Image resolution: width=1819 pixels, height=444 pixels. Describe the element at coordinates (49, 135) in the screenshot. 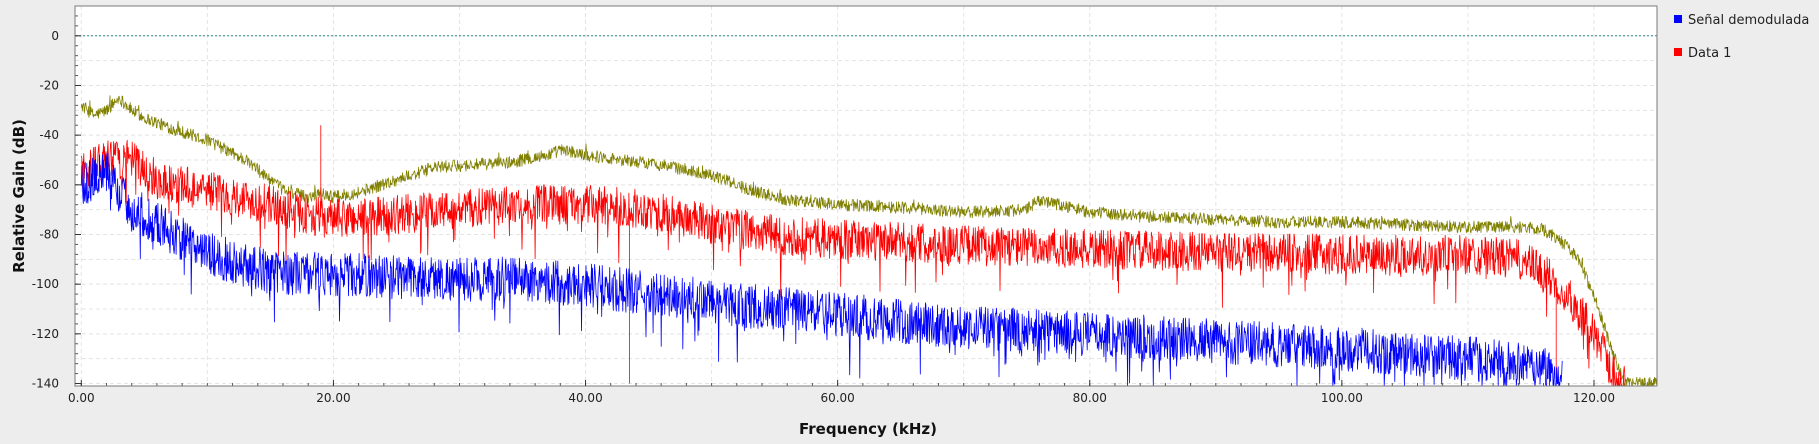

I see `y-tick-label: -40` at that location.